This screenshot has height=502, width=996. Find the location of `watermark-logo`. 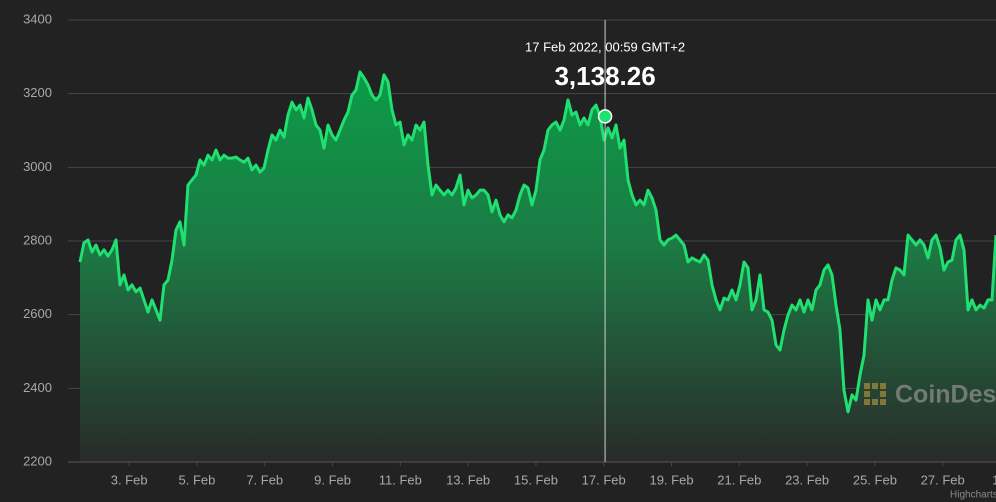

watermark-logo is located at coordinates (875, 394).